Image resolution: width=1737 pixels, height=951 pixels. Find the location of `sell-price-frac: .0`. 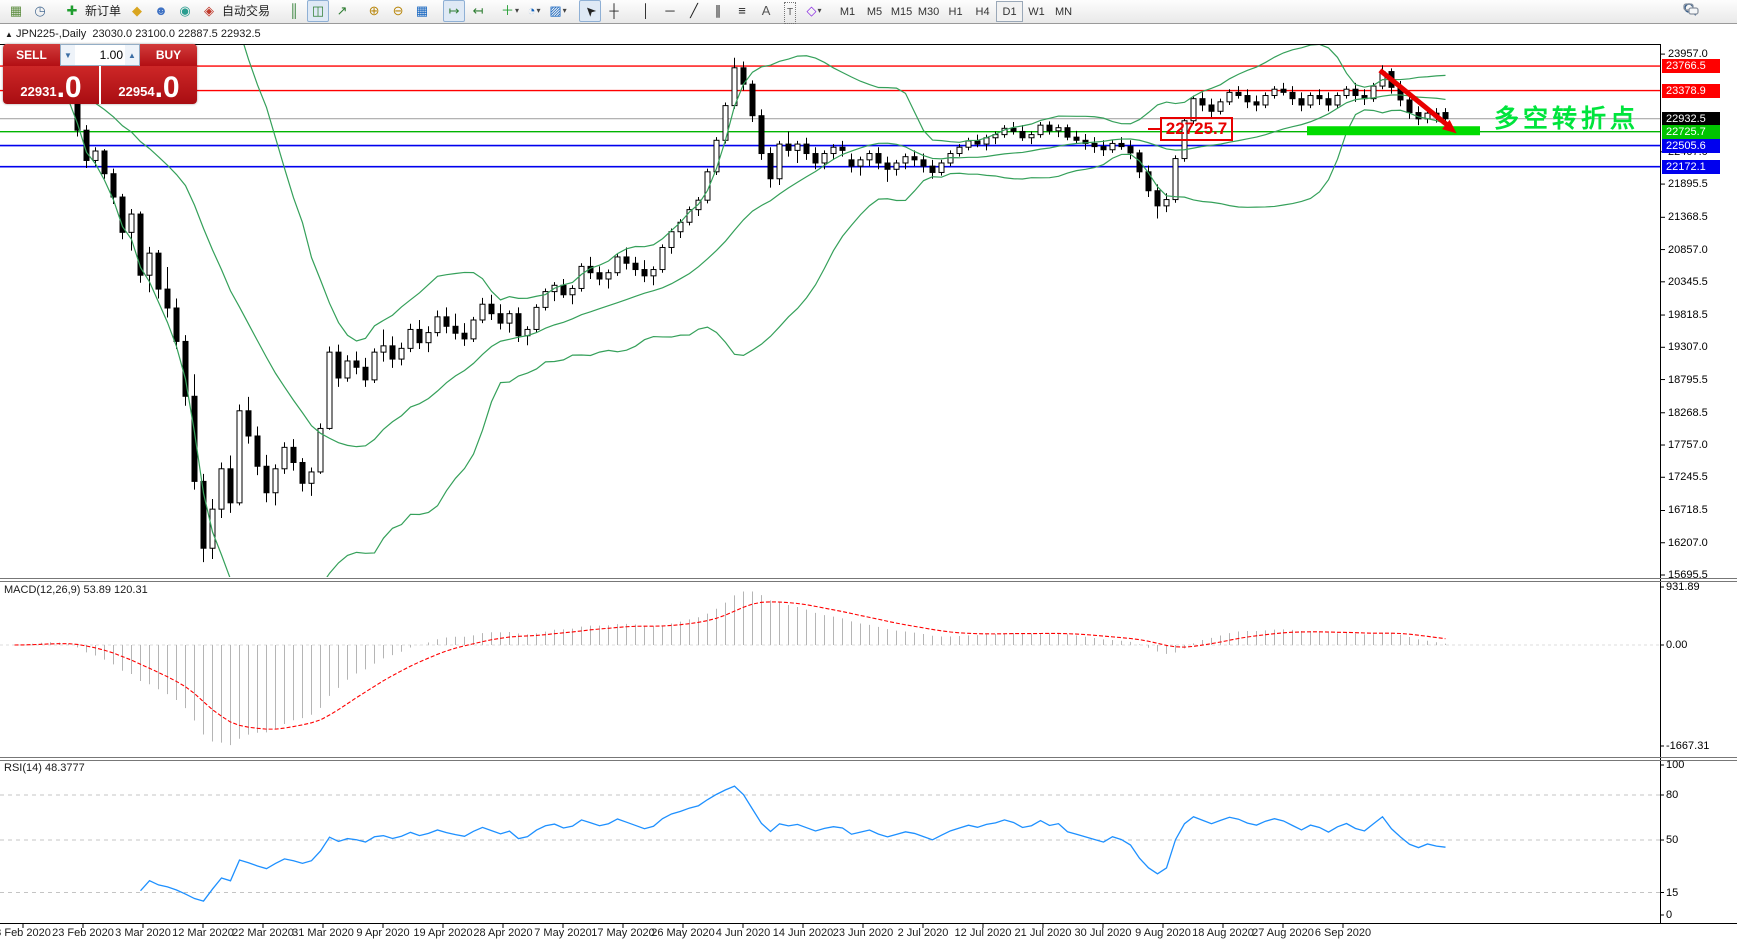

sell-price-frac: .0 is located at coordinates (69, 87).